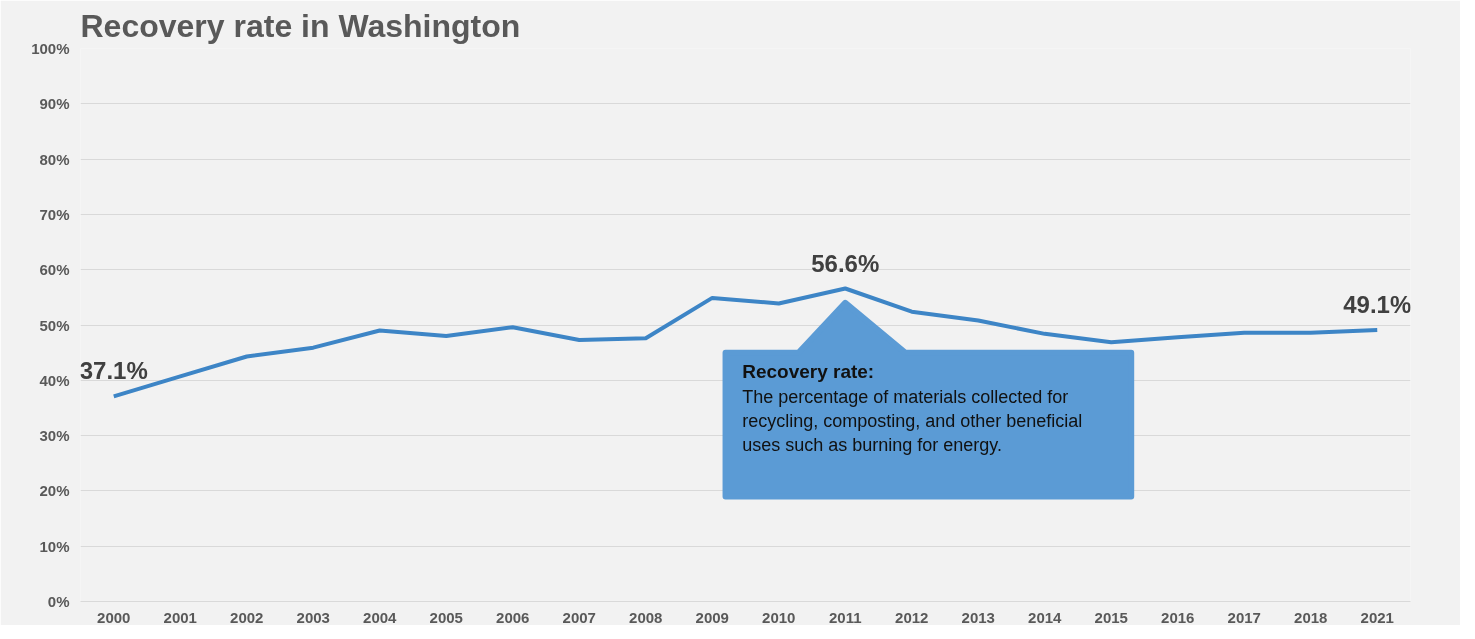 The height and width of the screenshot is (639, 1475). What do you see at coordinates (1178, 617) in the screenshot?
I see `x-tick-label: 2016` at bounding box center [1178, 617].